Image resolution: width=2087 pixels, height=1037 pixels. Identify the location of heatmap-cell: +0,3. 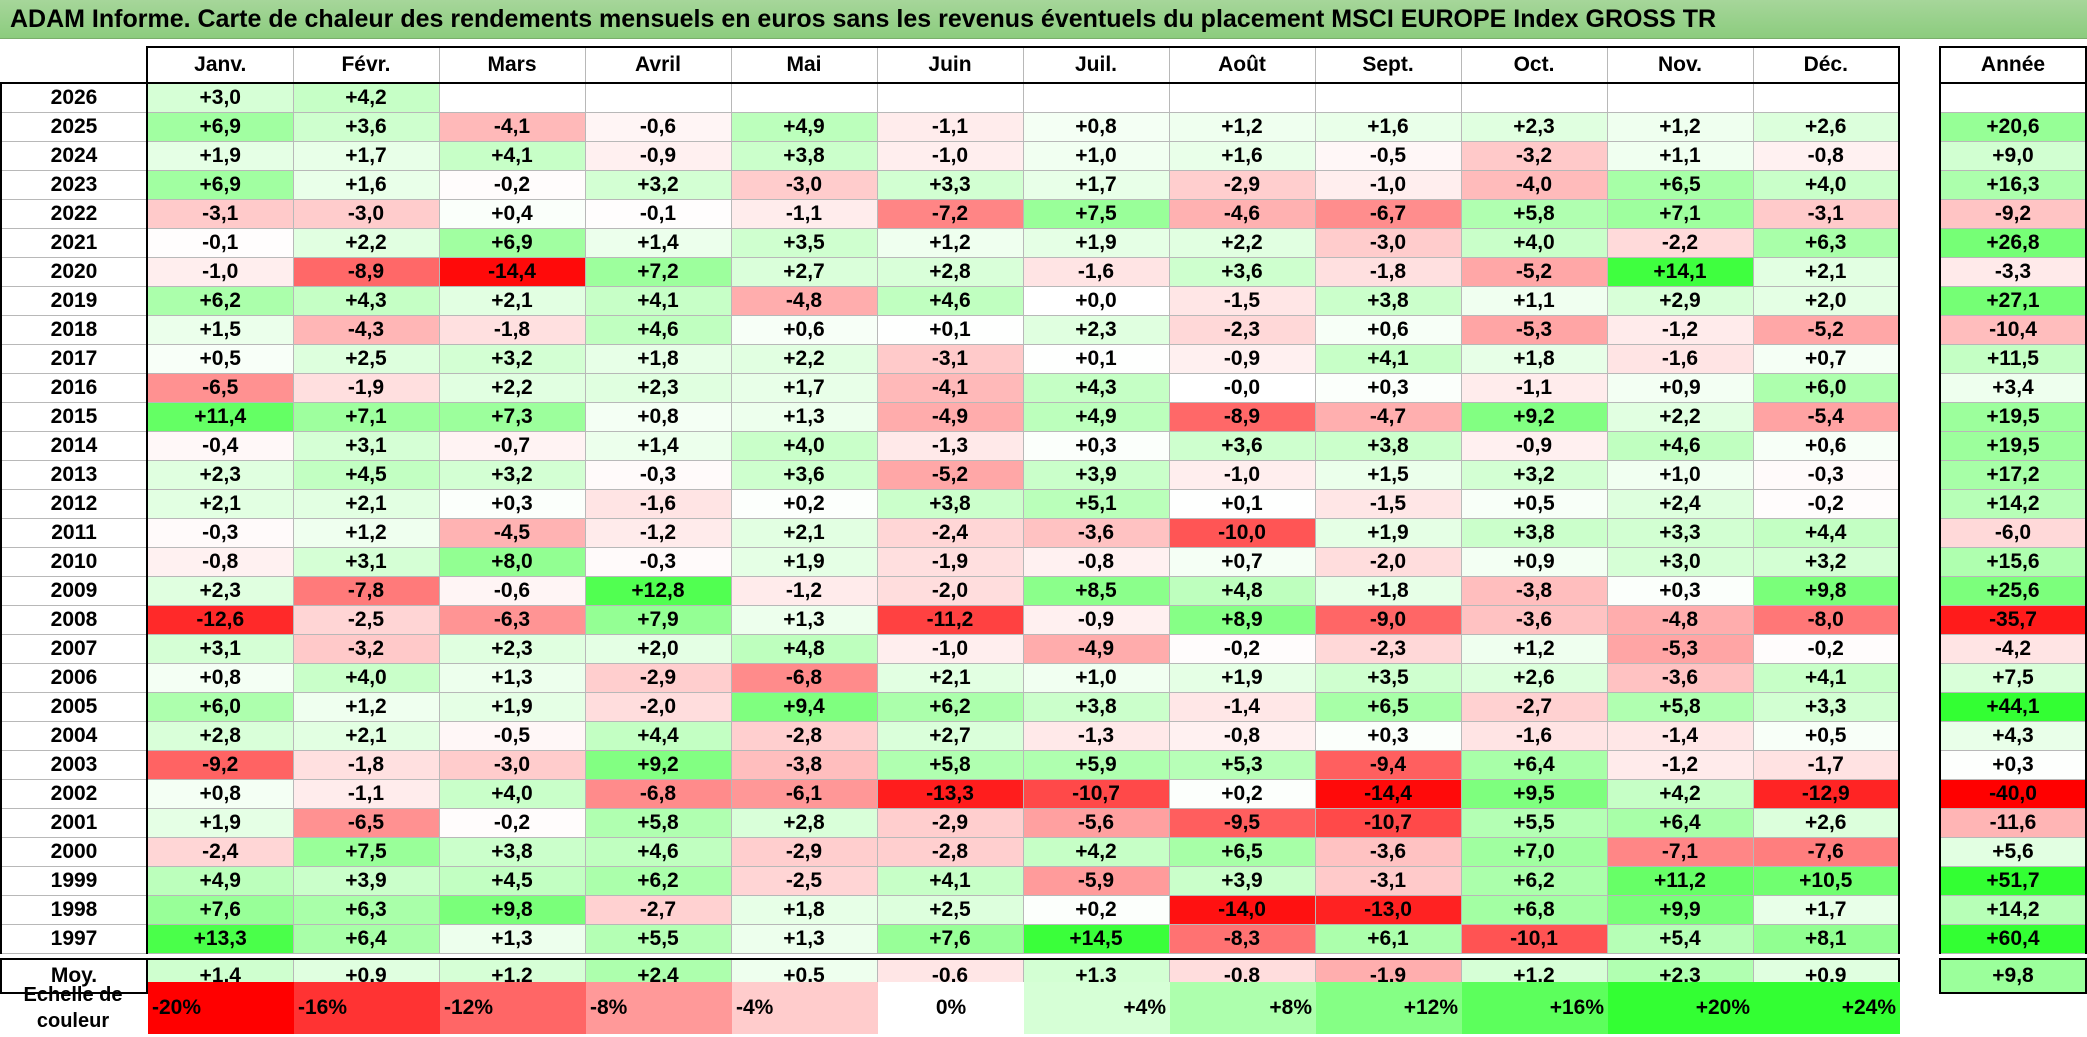
(512, 504).